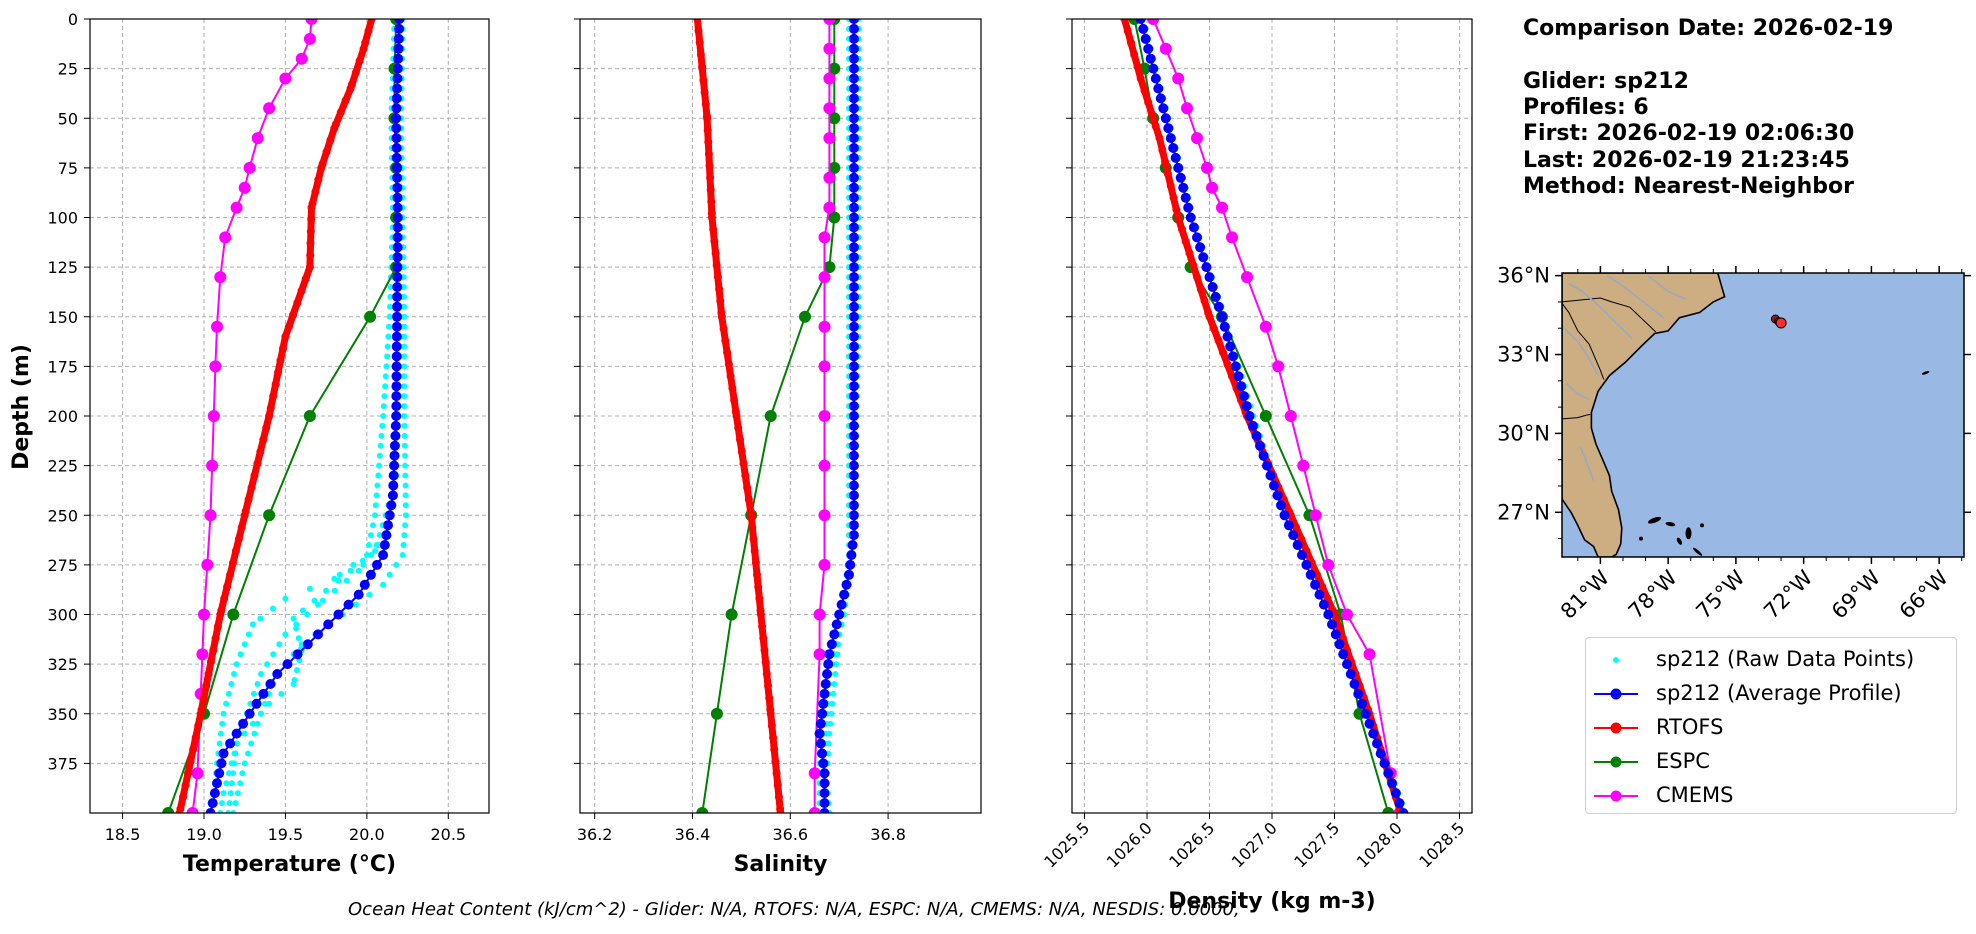 The image size is (1976, 934). Describe the element at coordinates (1616, 660) in the screenshot. I see `legend-swatch-raw` at that location.